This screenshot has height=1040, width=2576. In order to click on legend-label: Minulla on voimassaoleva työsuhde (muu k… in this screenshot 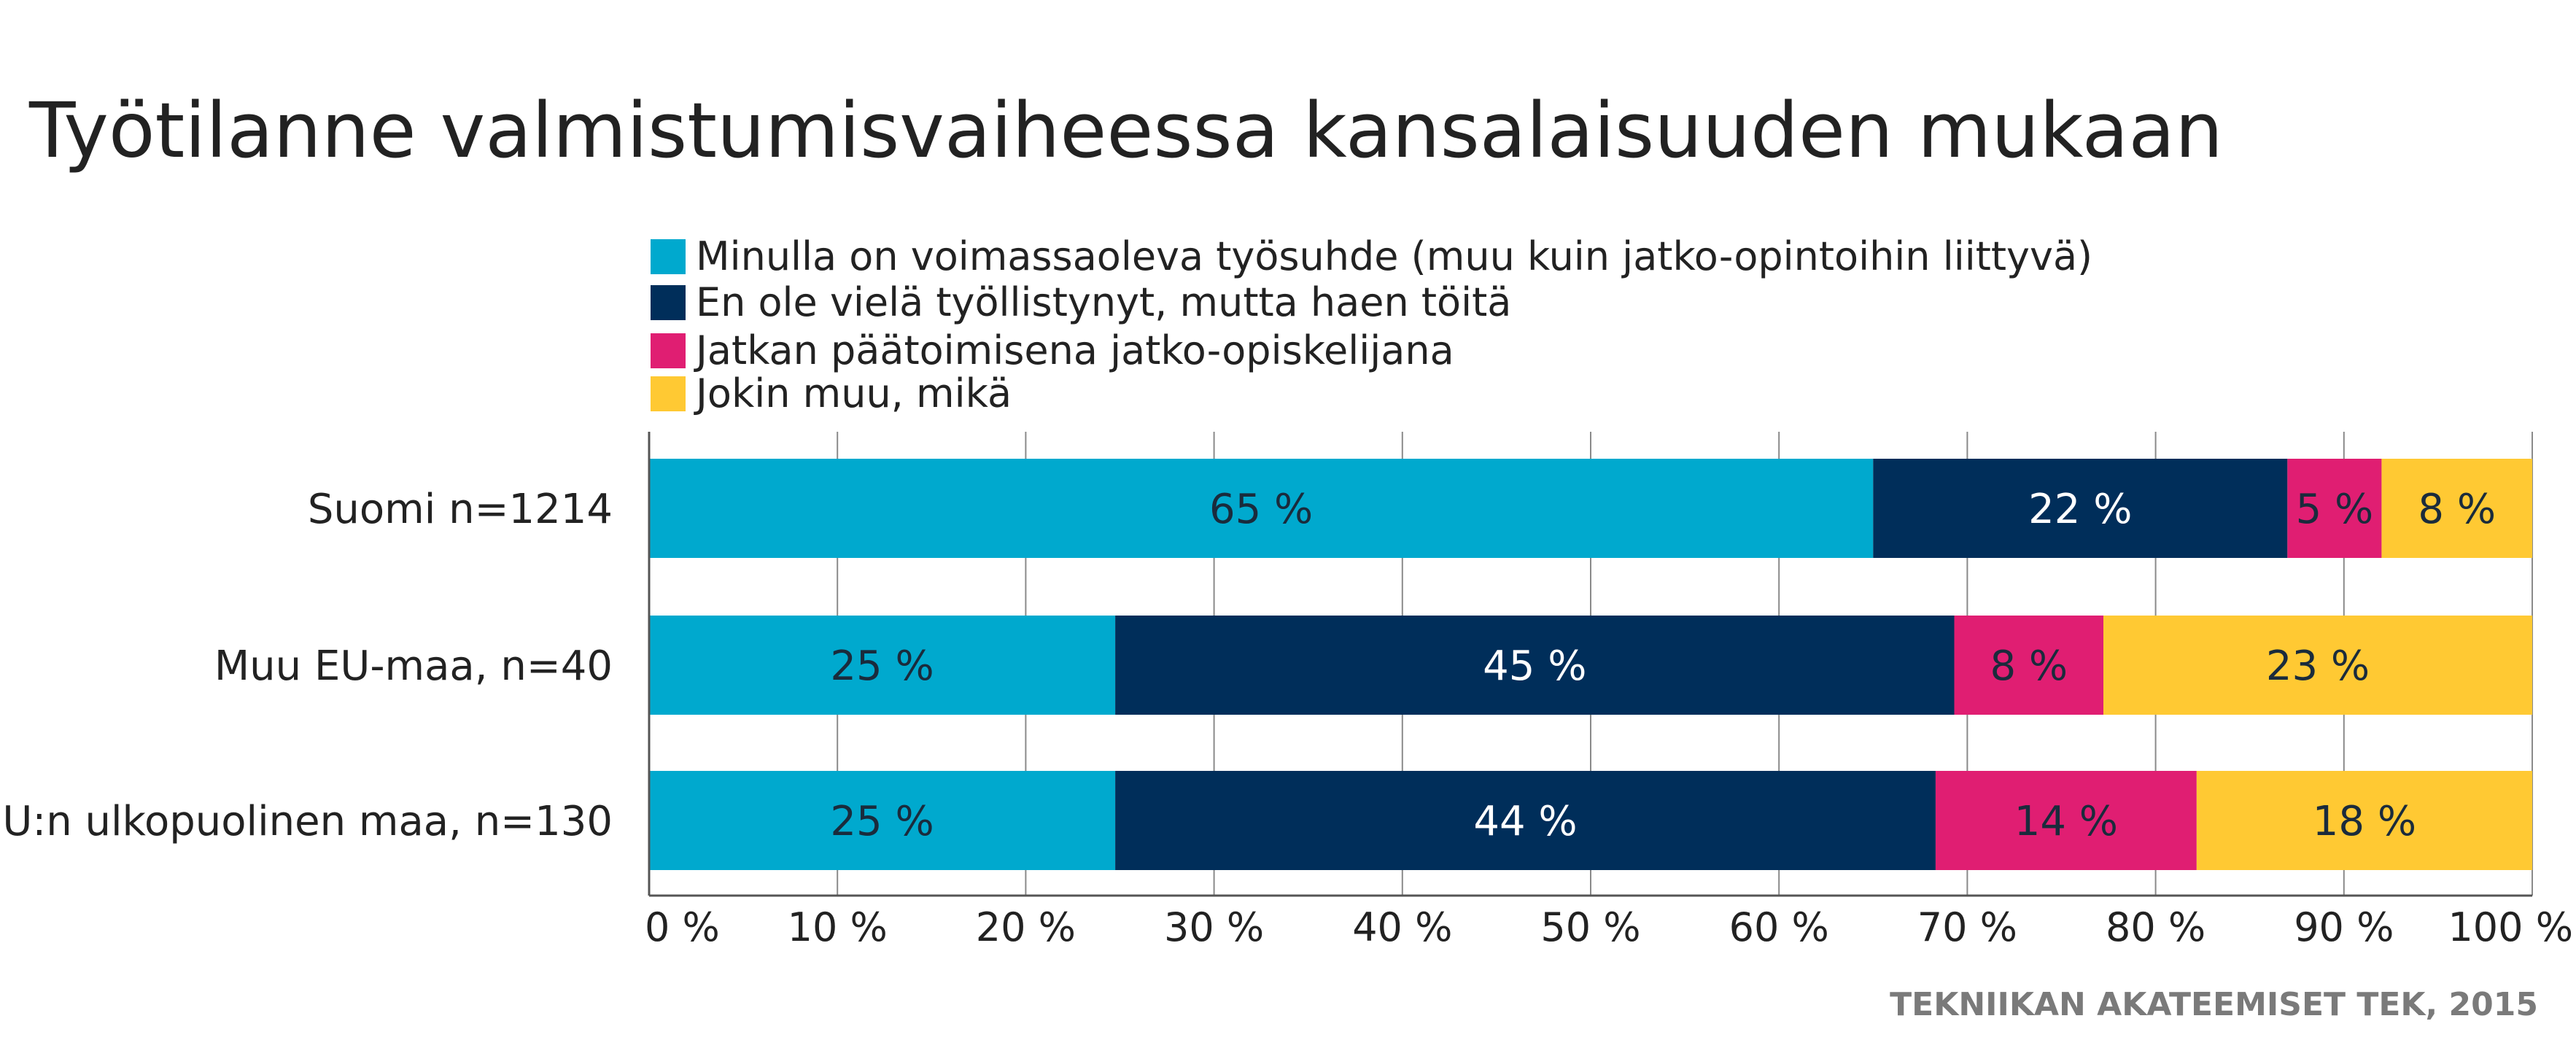, I will do `click(1394, 256)`.